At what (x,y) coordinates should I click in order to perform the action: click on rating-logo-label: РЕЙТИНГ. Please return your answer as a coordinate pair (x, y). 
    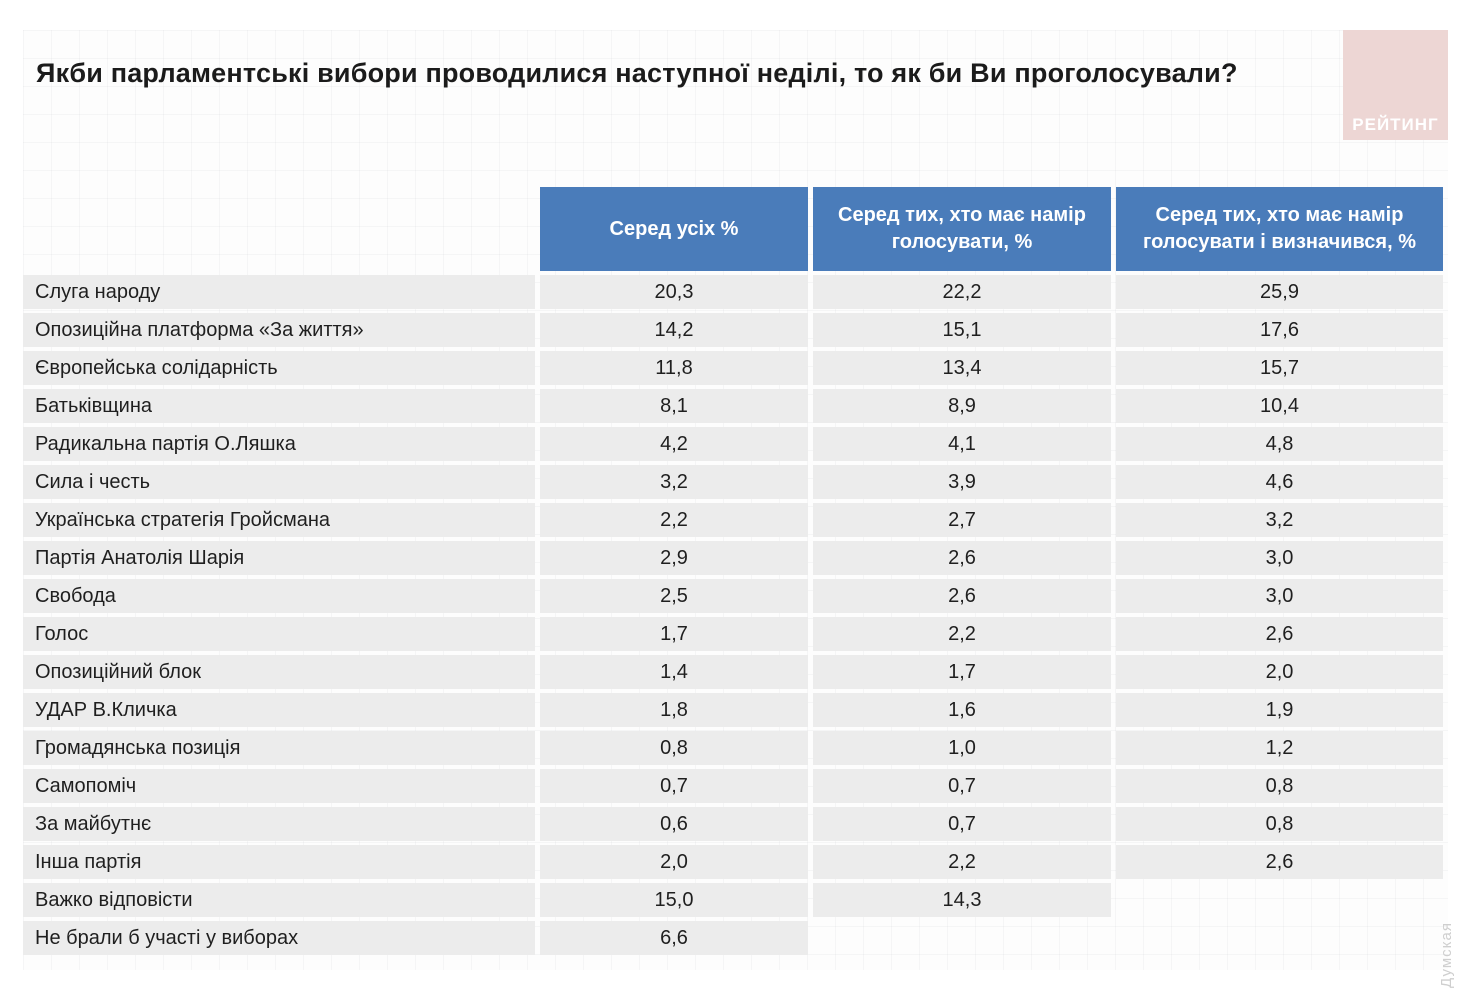
    Looking at the image, I should click on (1395, 124).